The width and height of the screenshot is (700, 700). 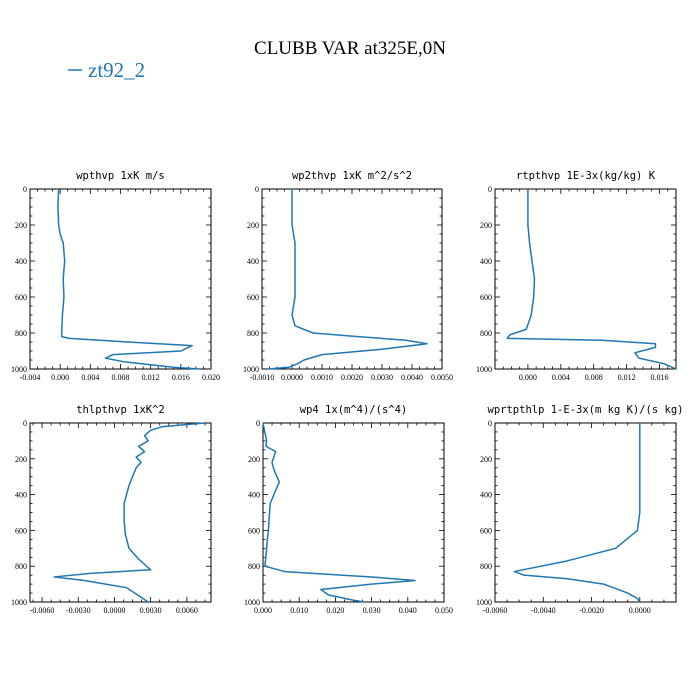 I want to click on x-tick-label: -0.0020, so click(x=591, y=610).